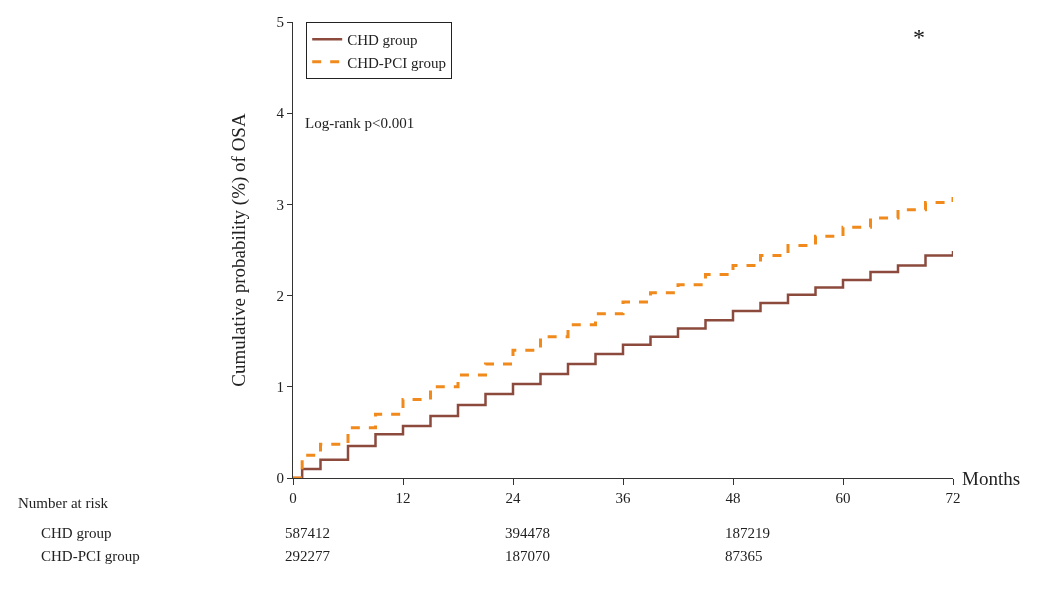 The image size is (1058, 590). I want to click on annotation: Log-rank p<0.001, so click(360, 123).